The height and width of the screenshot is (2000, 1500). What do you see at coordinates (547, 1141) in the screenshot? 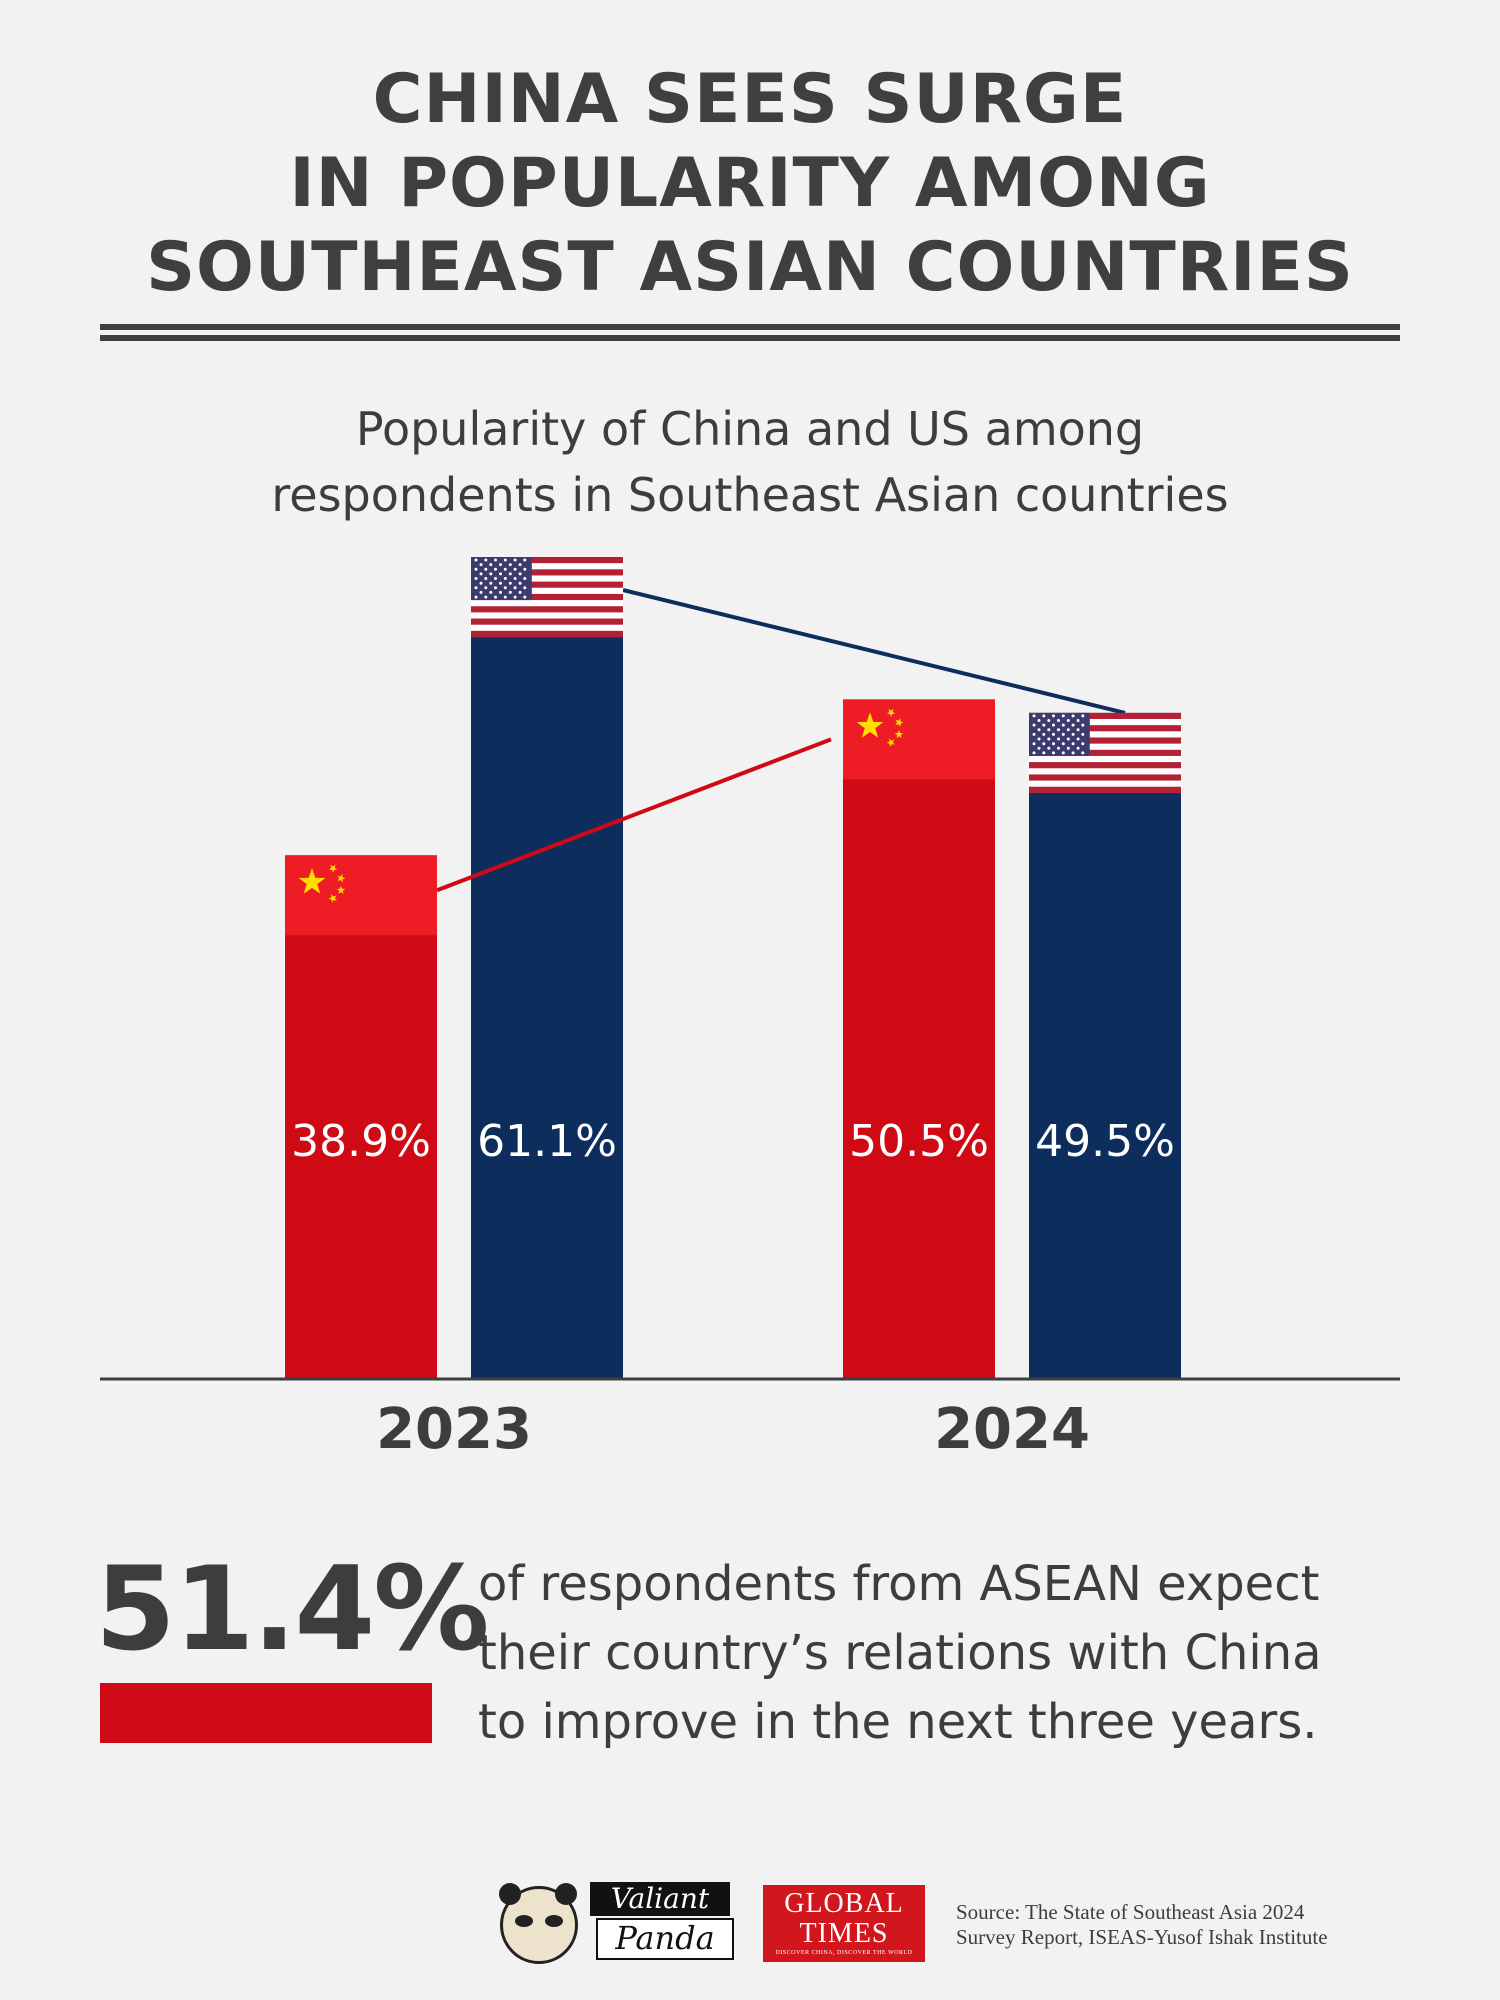
I see `value-label-us-2023: 61.1%` at bounding box center [547, 1141].